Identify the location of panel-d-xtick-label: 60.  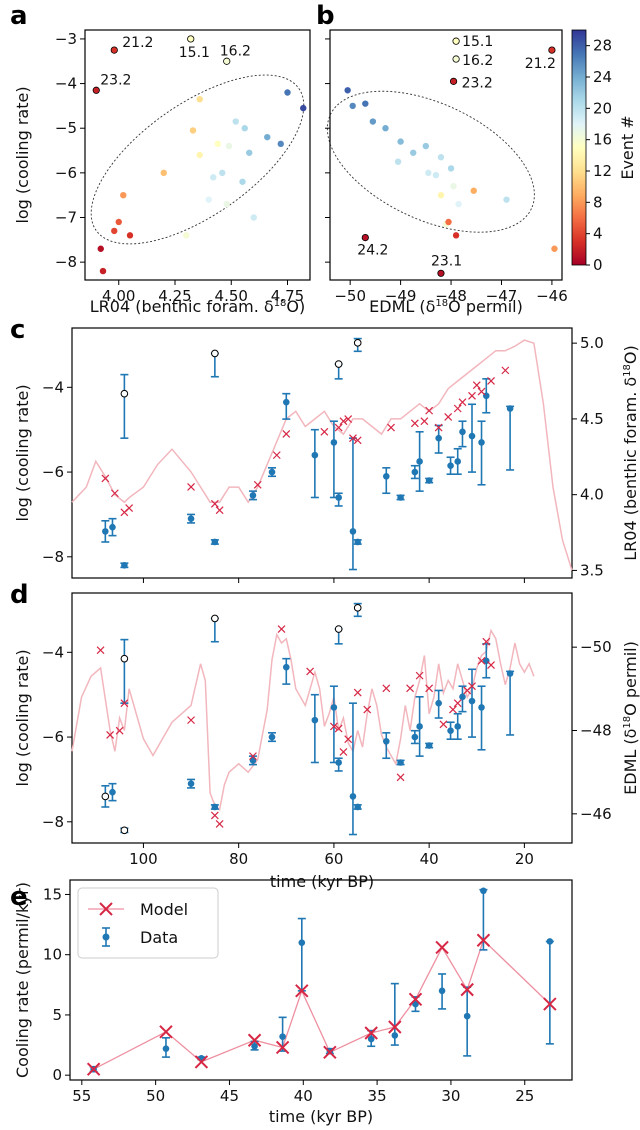
(333, 859).